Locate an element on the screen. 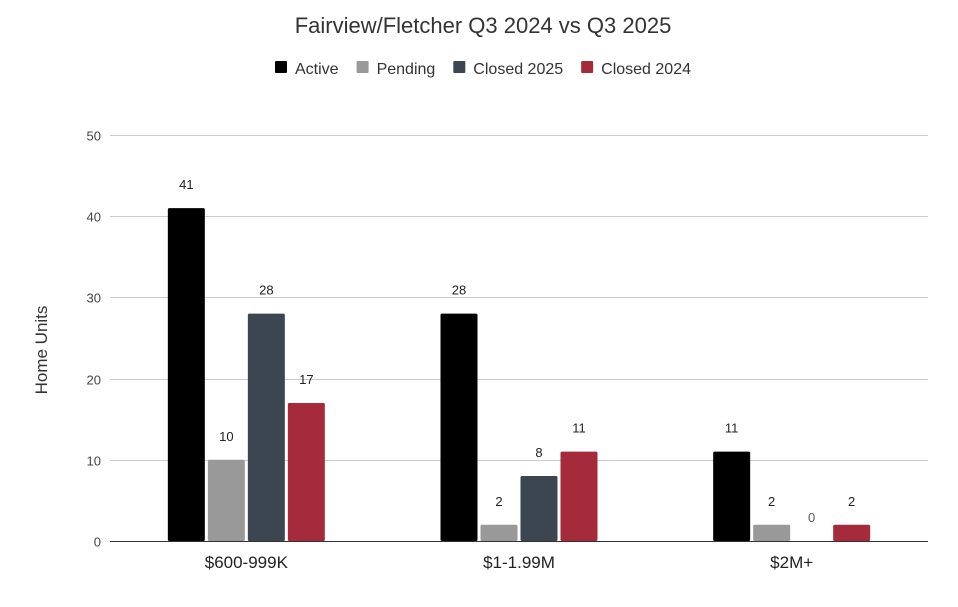 The image size is (958, 607). legend-item: Active is located at coordinates (307, 69).